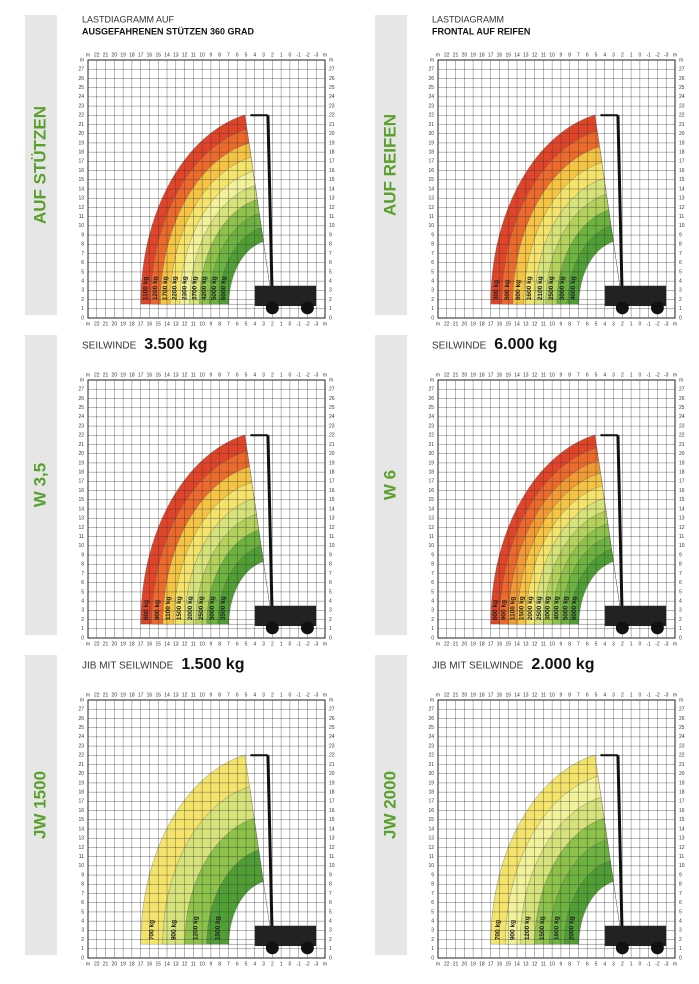  I want to click on x-axis-label: 12, so click(535, 695).